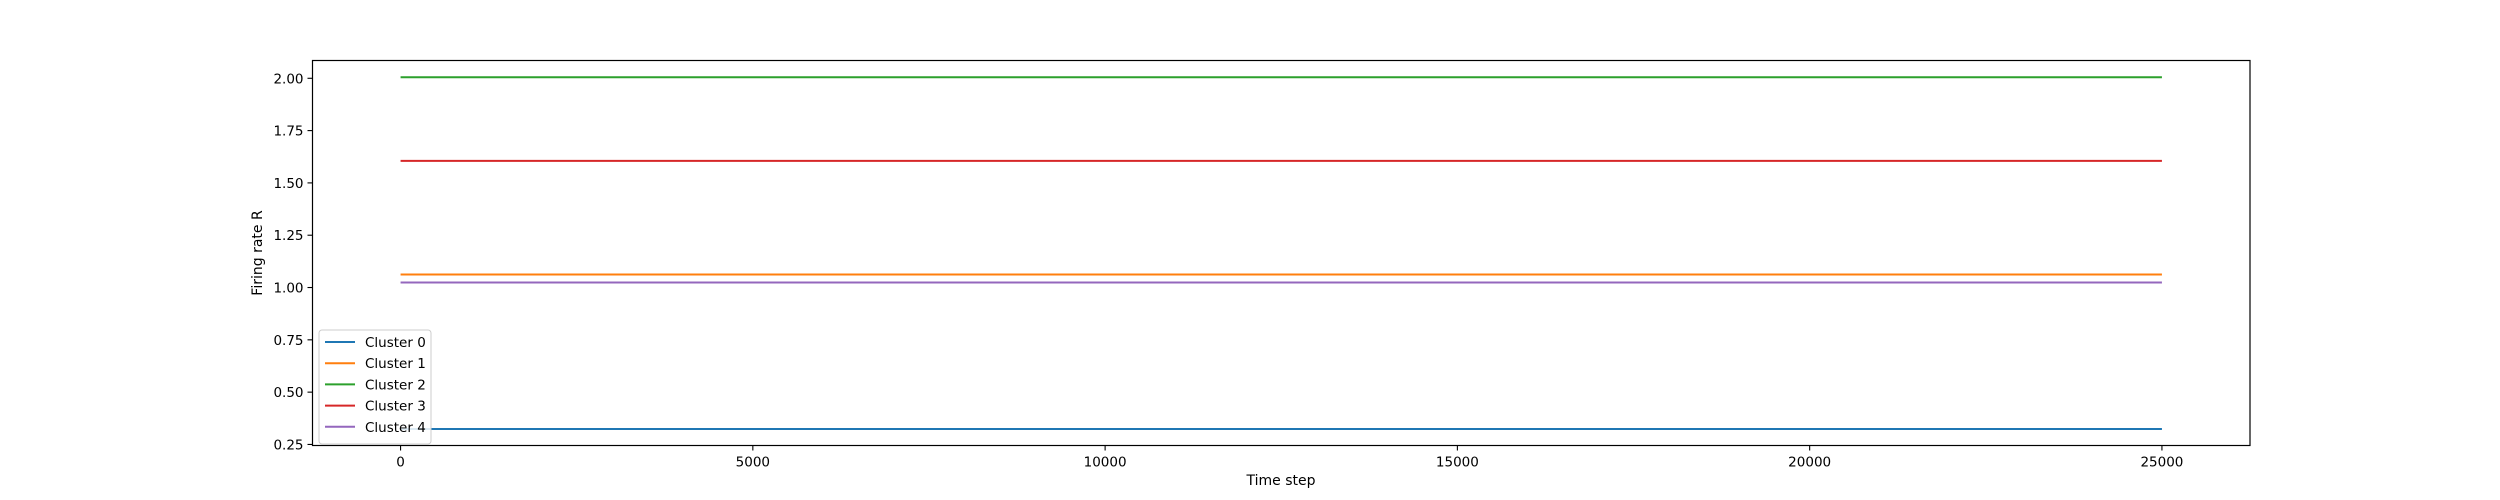 This screenshot has height=500, width=2500. Describe the element at coordinates (288, 341) in the screenshot. I see `y-tick-label: 0.75` at that location.